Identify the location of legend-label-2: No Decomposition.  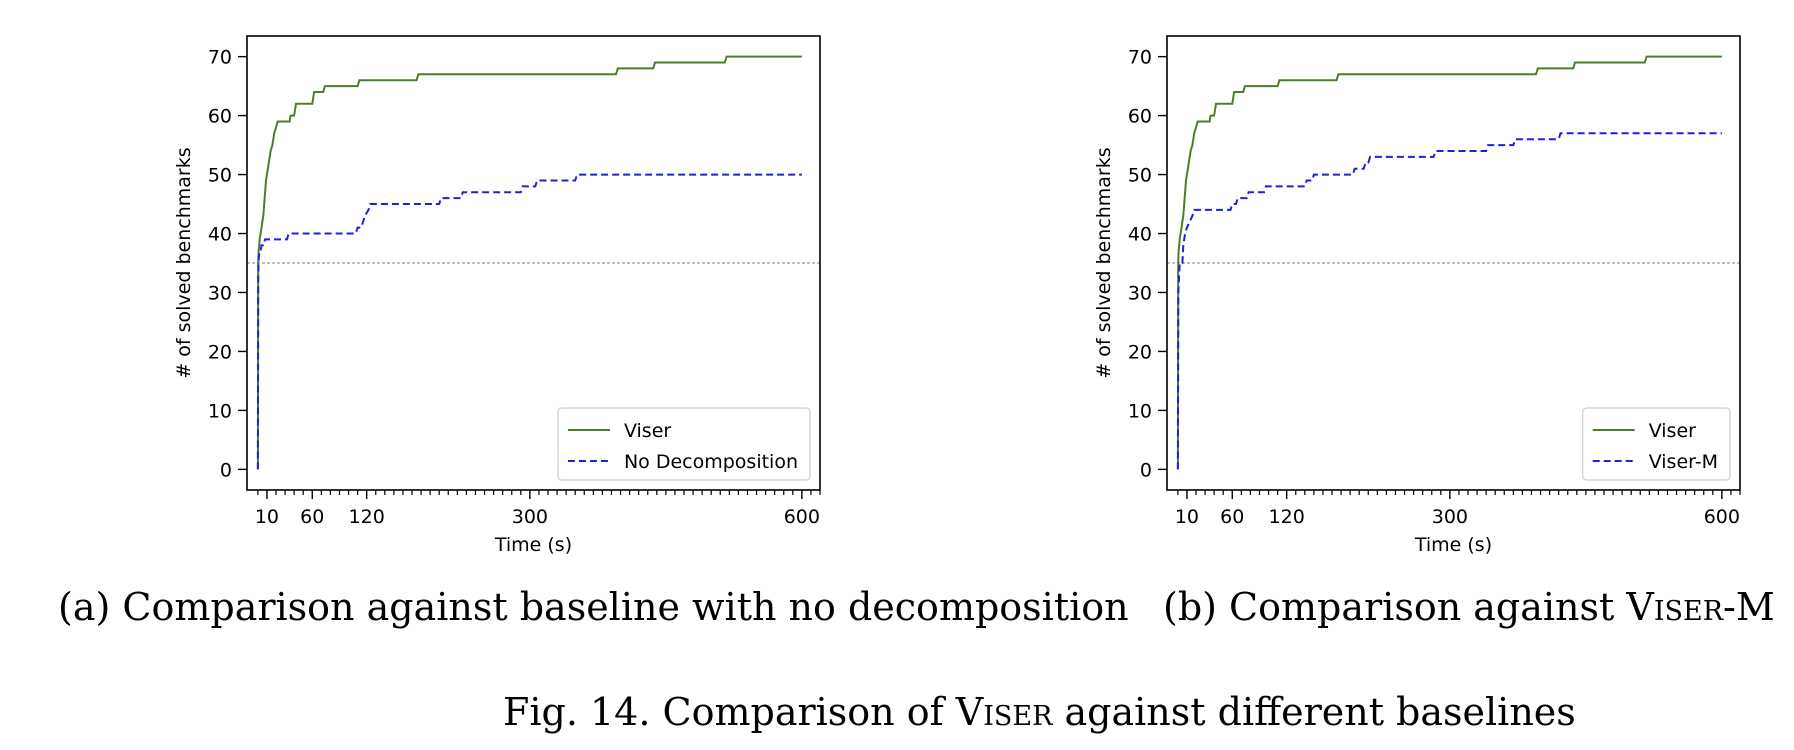
(711, 462).